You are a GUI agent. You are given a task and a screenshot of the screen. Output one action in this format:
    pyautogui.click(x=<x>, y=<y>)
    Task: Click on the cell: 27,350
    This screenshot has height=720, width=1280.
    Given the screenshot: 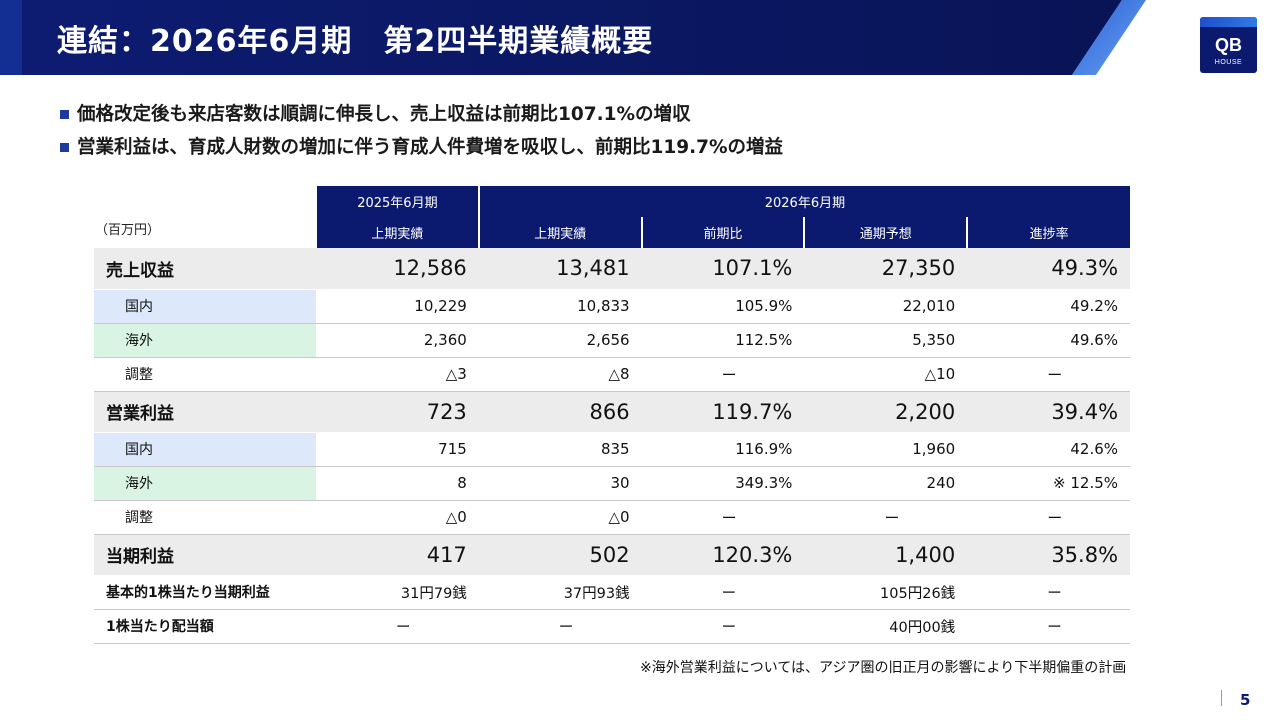 What is the action you would take?
    pyautogui.click(x=886, y=269)
    